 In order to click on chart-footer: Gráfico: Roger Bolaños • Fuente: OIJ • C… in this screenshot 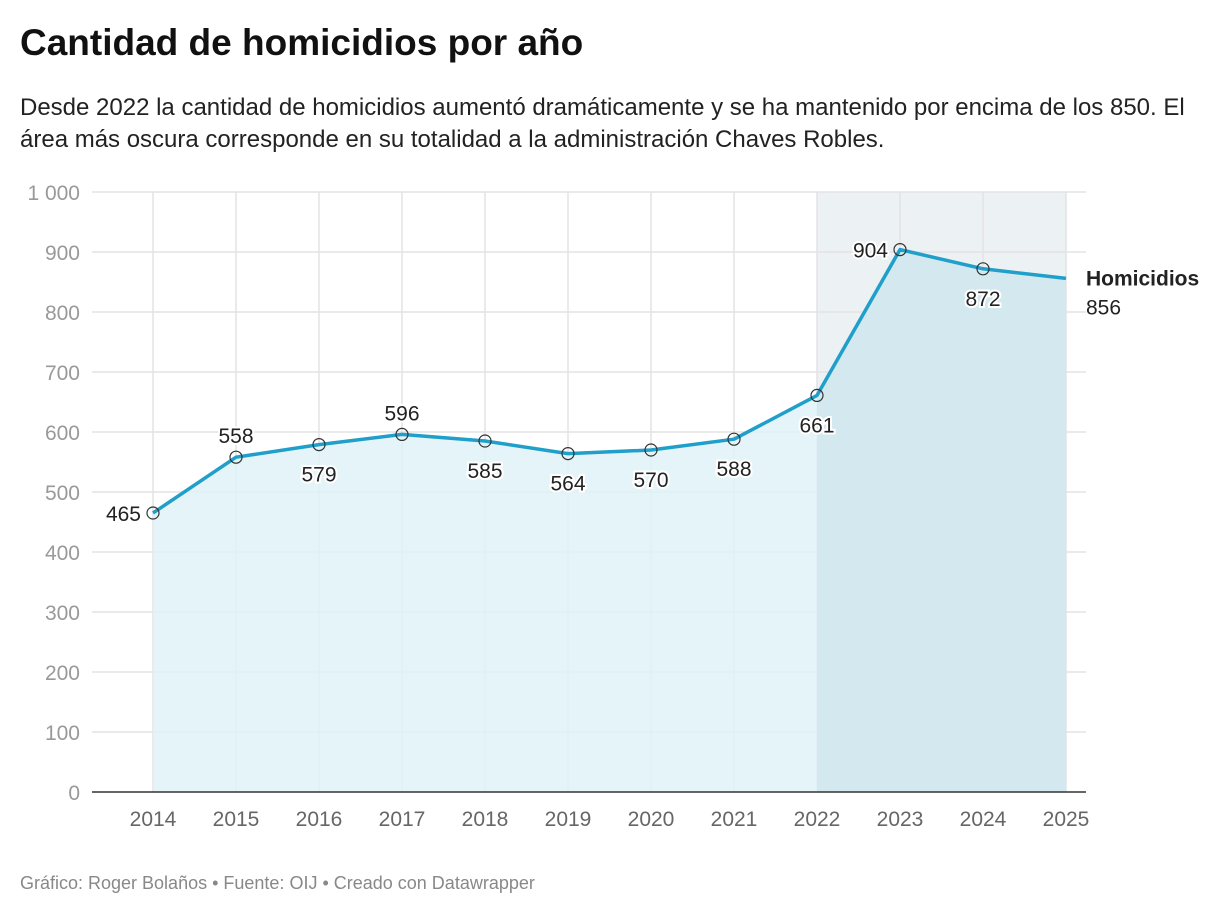, I will do `click(277, 883)`.